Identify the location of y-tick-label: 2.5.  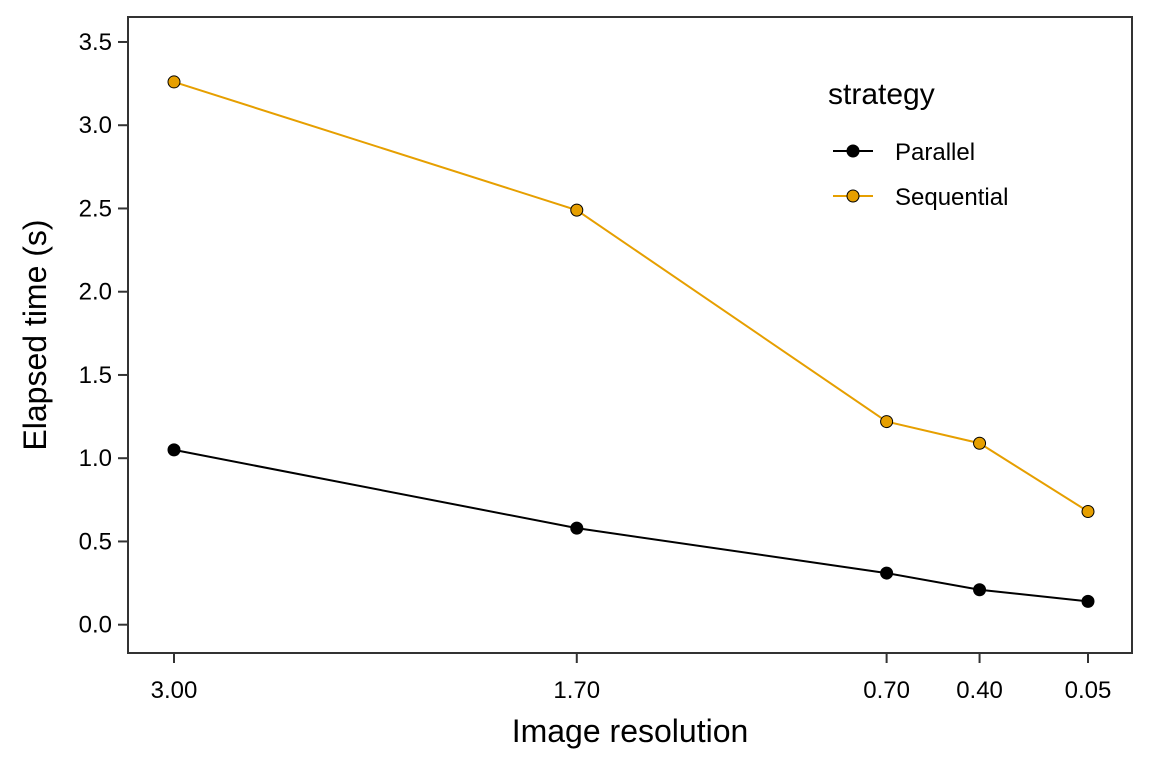
(95, 208).